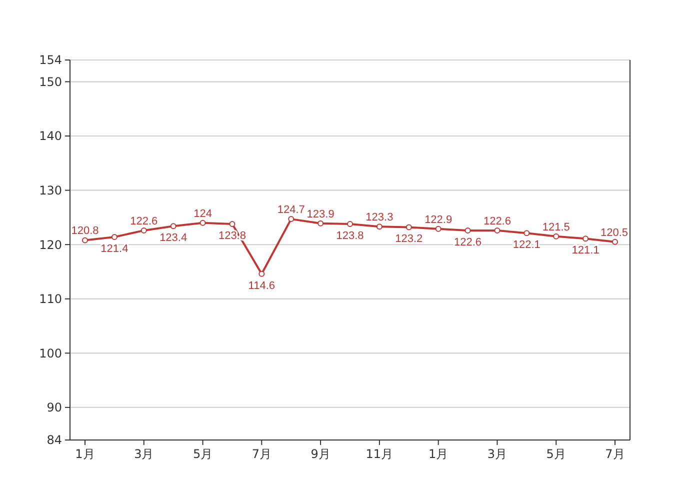 This screenshot has height=500, width=700. What do you see at coordinates (320, 214) in the screenshot?
I see `data-label: 123.9` at bounding box center [320, 214].